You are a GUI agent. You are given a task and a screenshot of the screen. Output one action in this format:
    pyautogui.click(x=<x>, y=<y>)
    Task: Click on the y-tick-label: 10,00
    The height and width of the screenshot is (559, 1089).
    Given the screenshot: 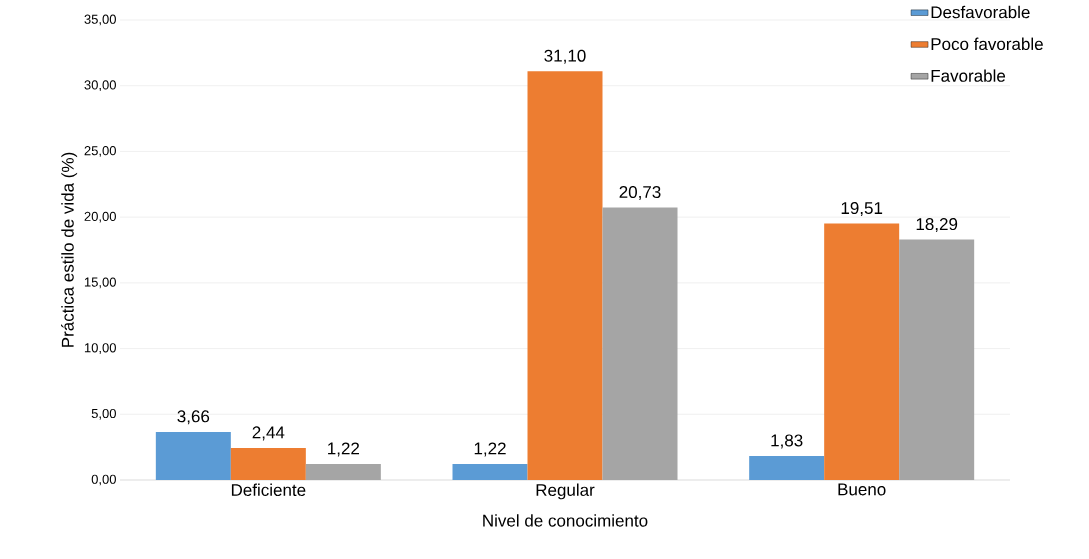 What is the action you would take?
    pyautogui.click(x=100, y=348)
    